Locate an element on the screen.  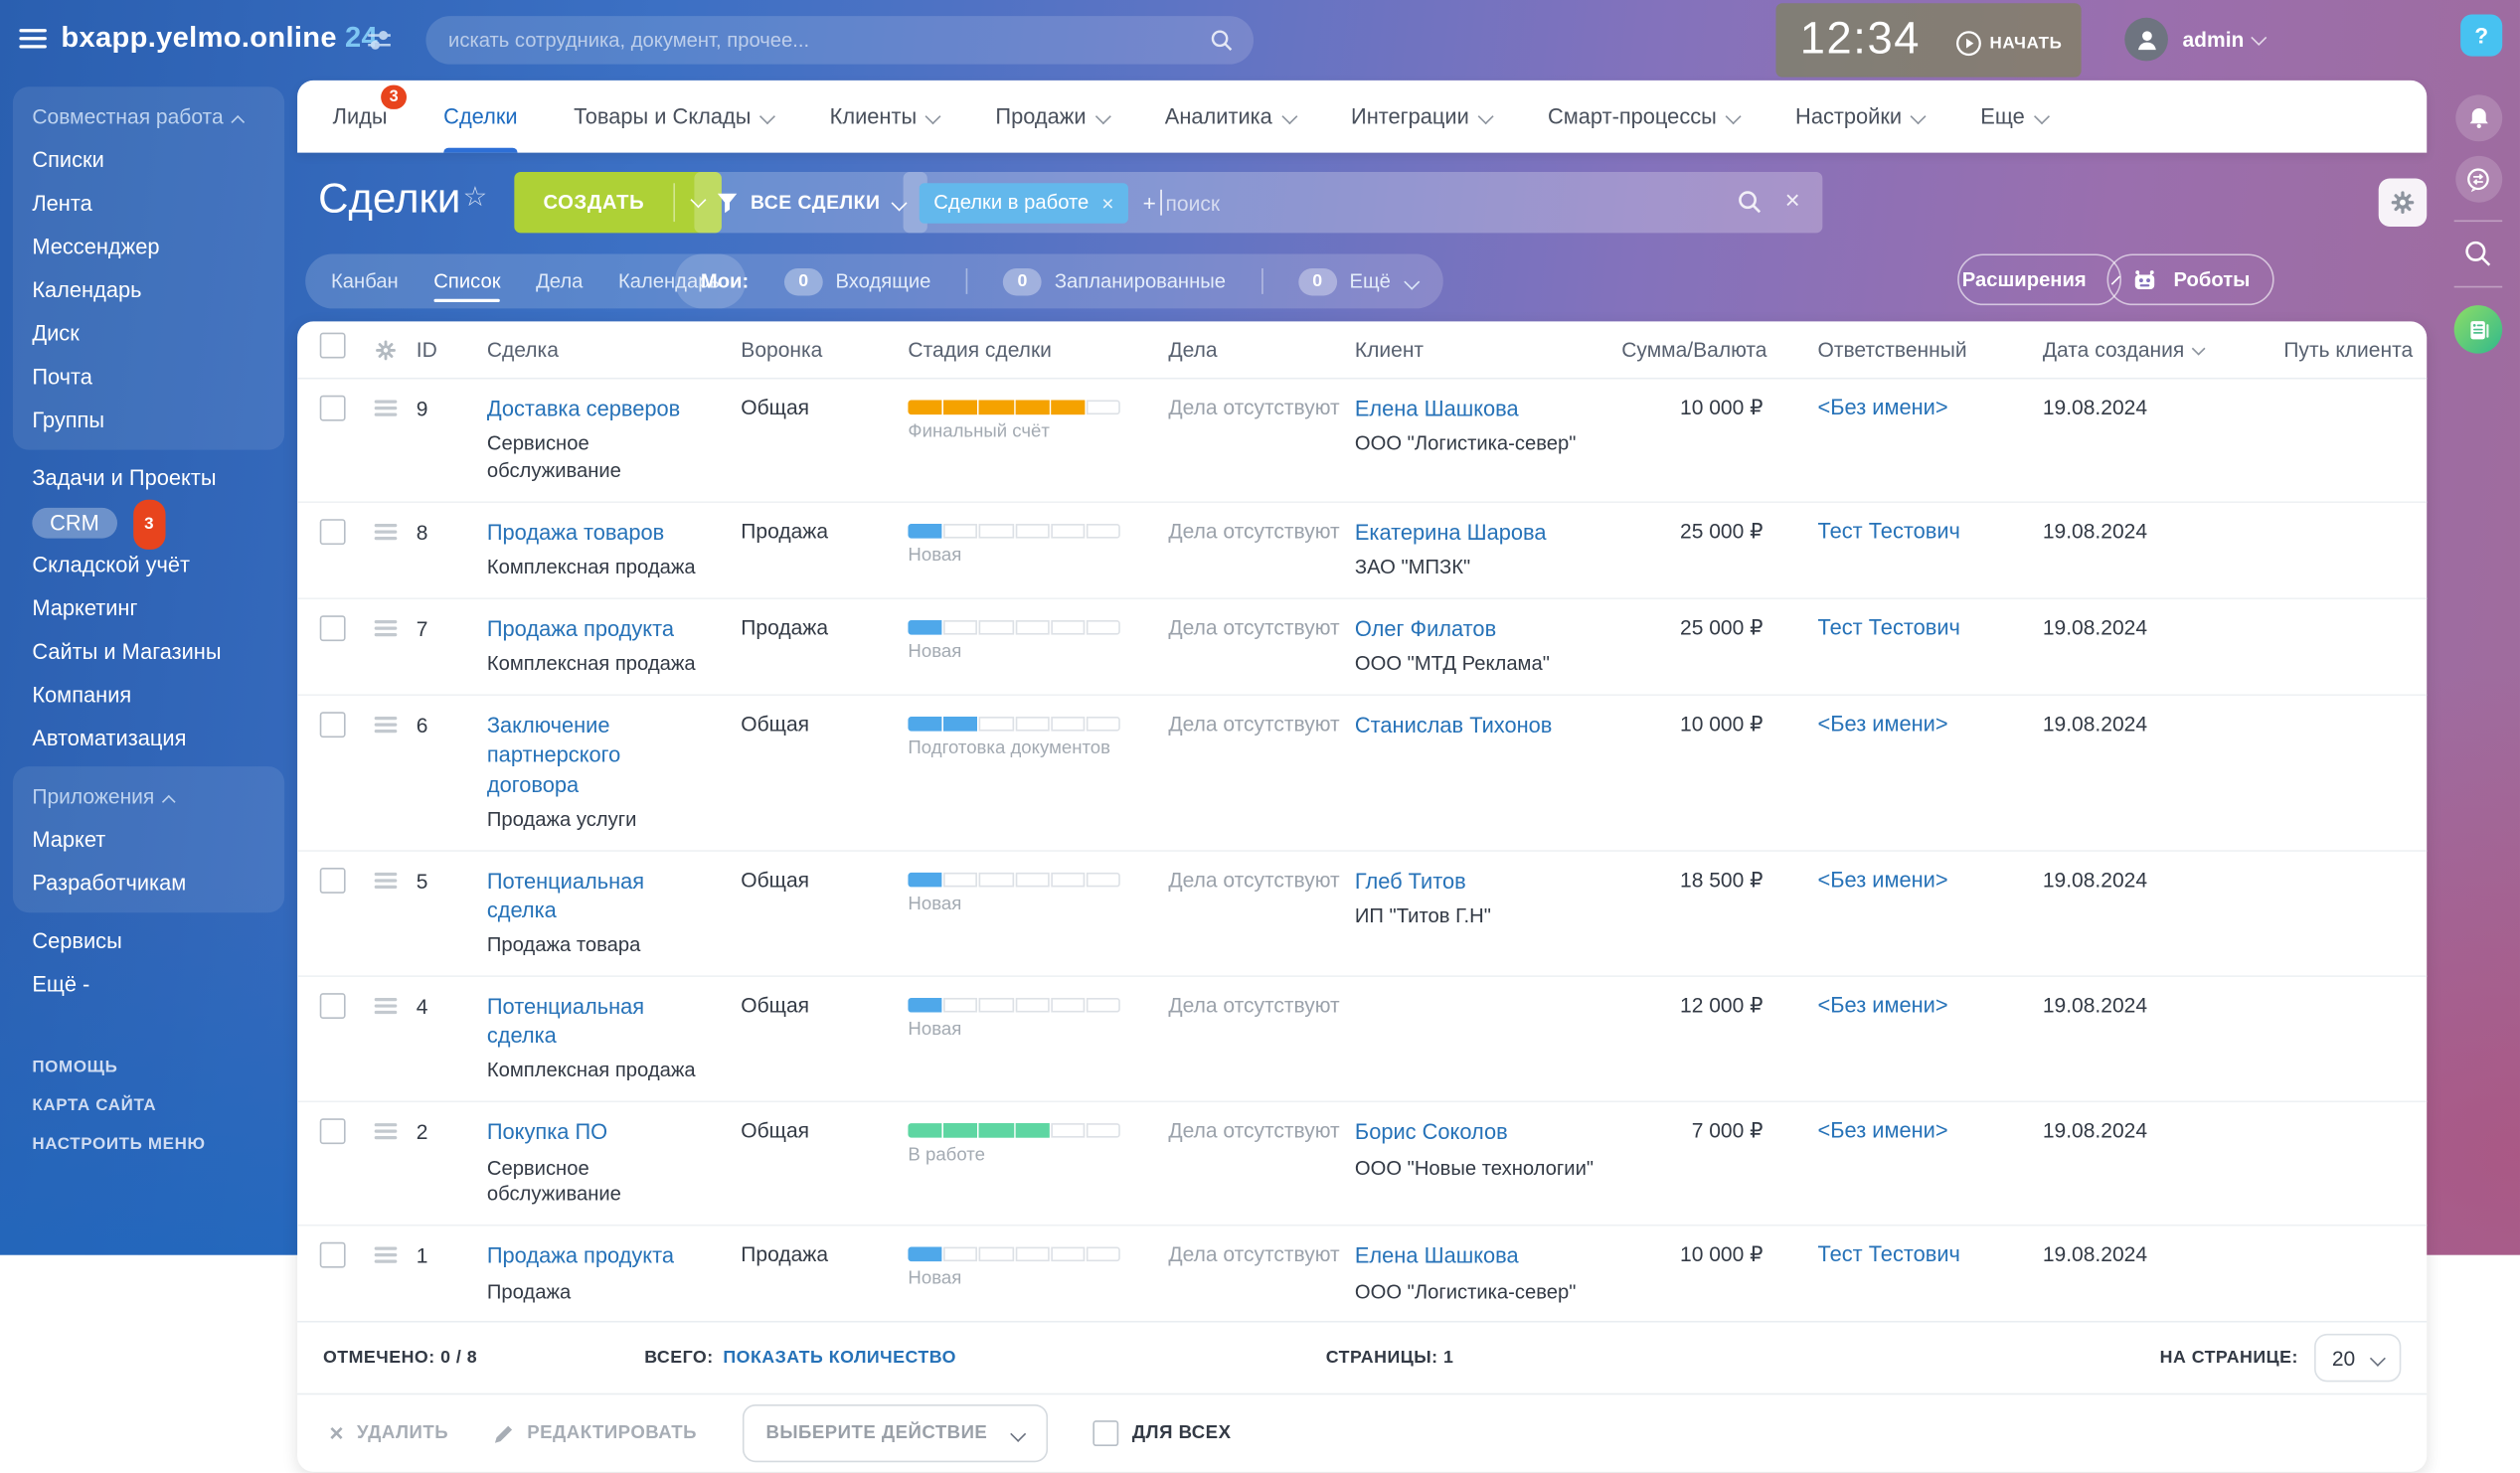
counter-item: 0 Входящие is located at coordinates (856, 281).